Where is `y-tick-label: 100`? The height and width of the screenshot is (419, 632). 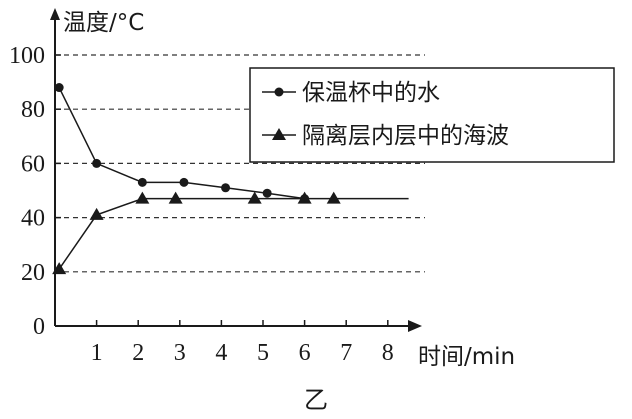
y-tick-label: 100 is located at coordinates (27, 56).